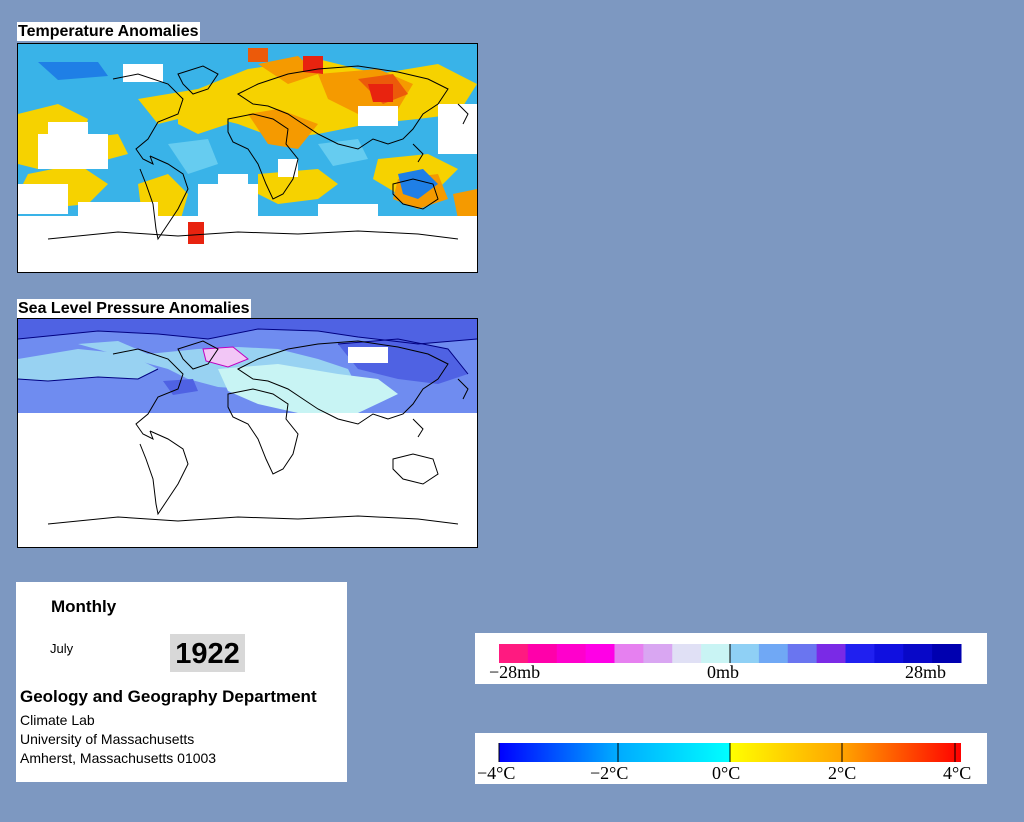 This screenshot has width=1024, height=822. I want to click on temperature-legend-minus2: −2°C, so click(609, 773).